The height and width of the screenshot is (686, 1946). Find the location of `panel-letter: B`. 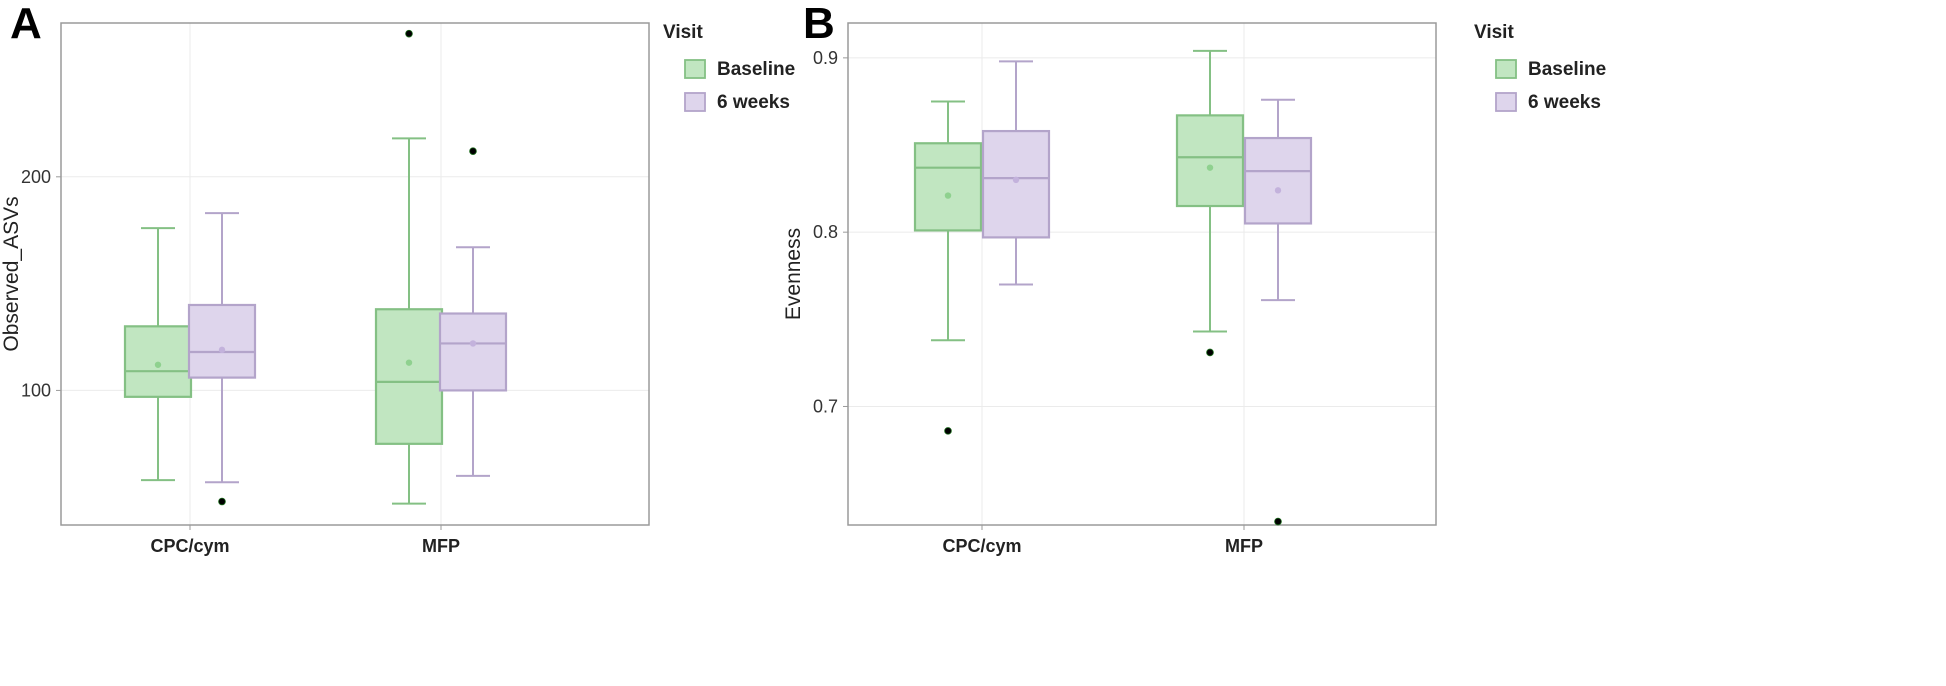

panel-letter: B is located at coordinates (819, 24).